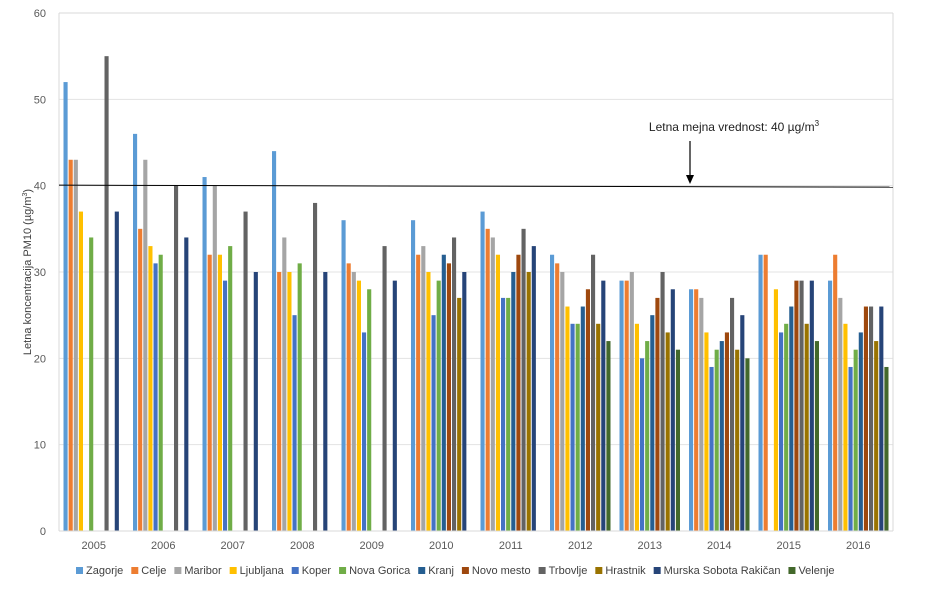 The width and height of the screenshot is (944, 602). Describe the element at coordinates (255, 401) in the screenshot. I see `bar-murska-sobota-raki-an-2007` at that location.